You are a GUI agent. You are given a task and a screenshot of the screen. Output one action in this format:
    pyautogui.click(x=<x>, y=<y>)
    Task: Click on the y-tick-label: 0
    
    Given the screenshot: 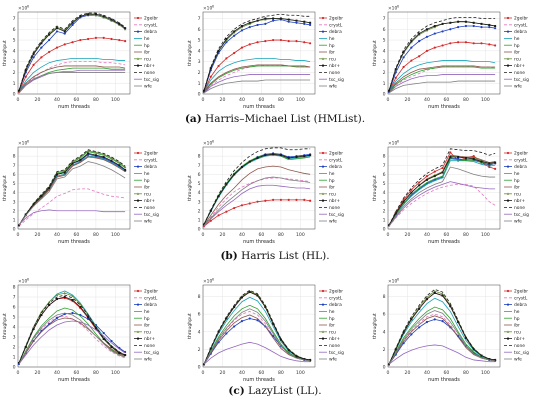 What is the action you would take?
    pyautogui.click(x=384, y=230)
    